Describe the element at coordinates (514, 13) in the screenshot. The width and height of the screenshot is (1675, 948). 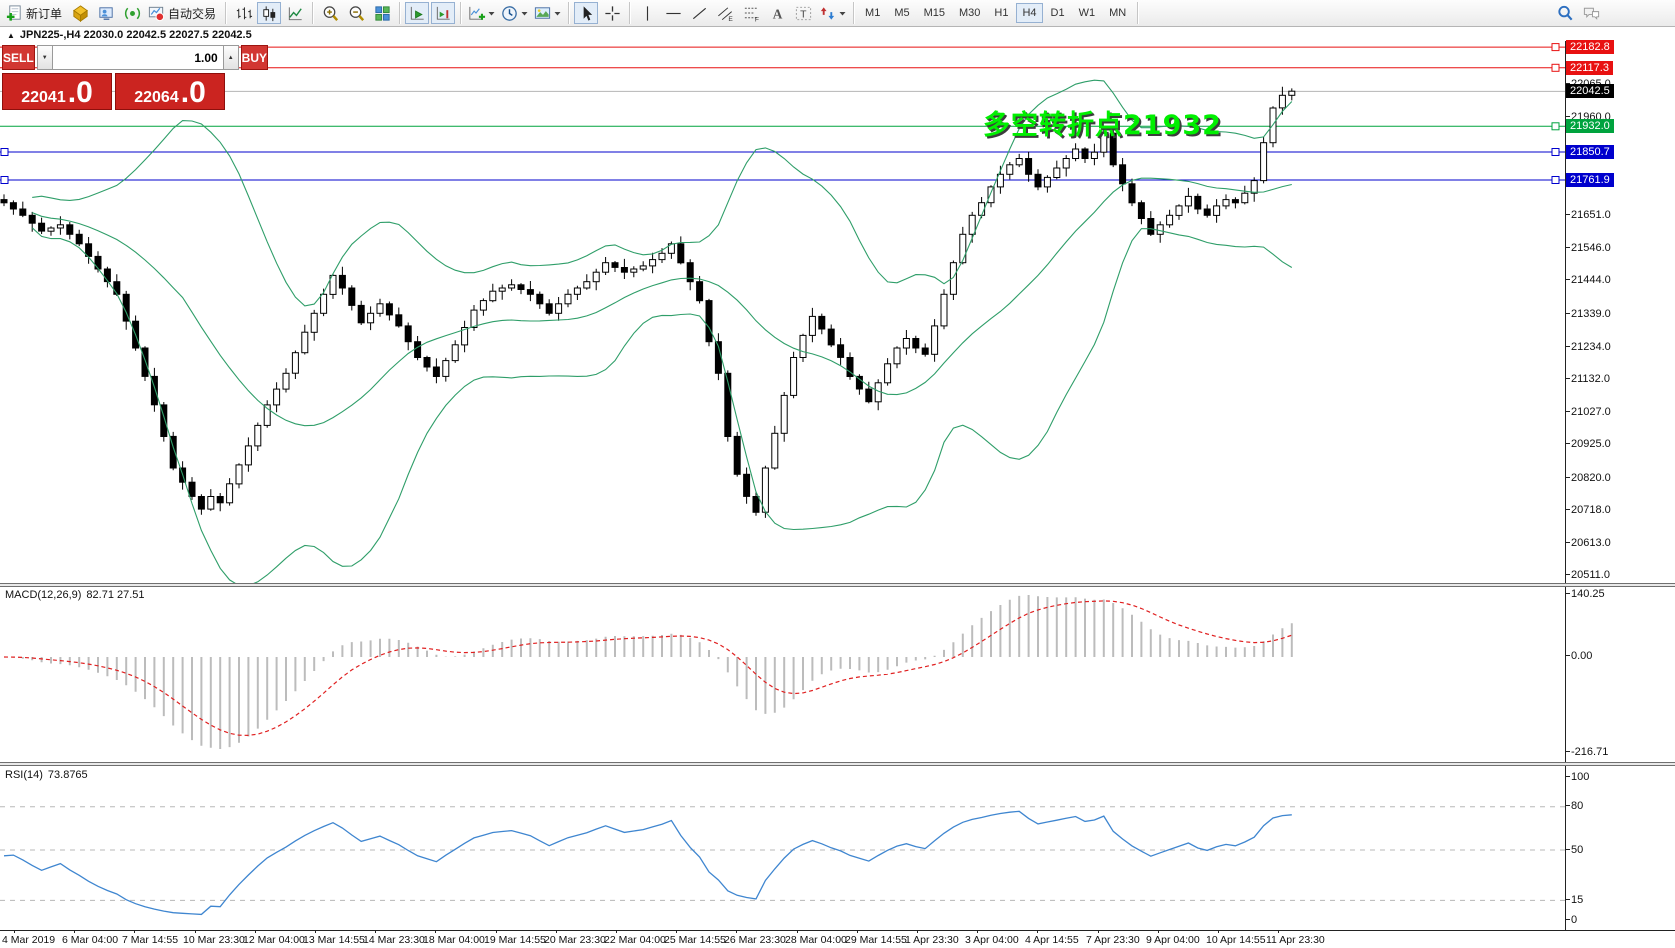
I see `periods-button` at that location.